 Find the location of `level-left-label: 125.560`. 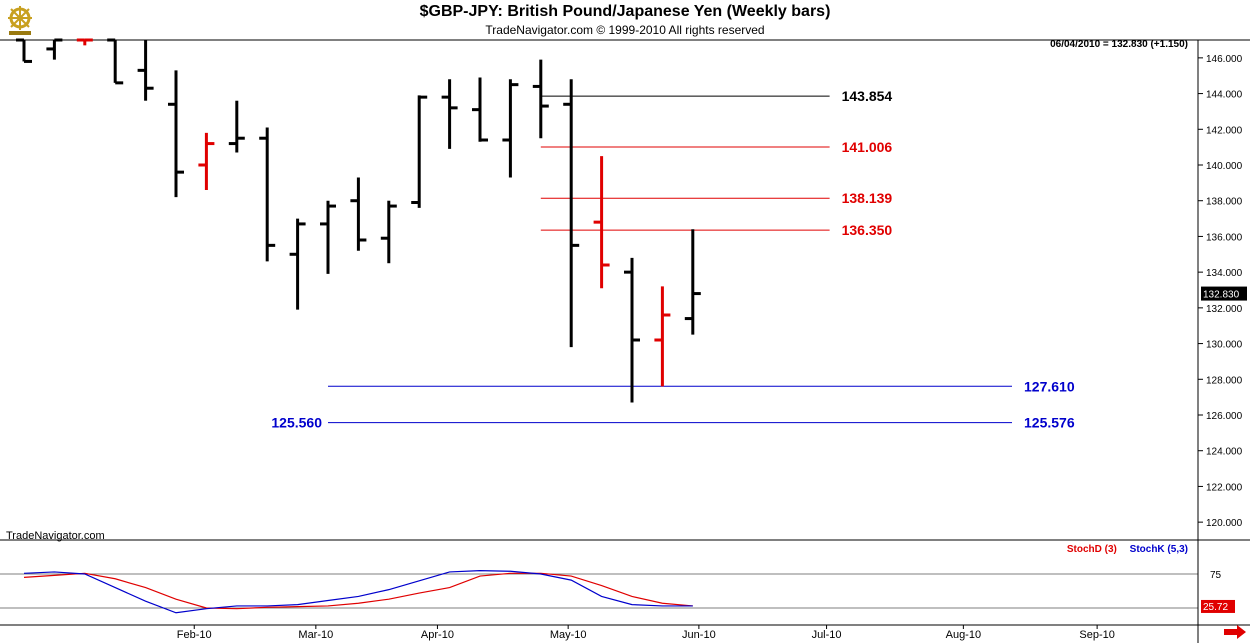

level-left-label: 125.560 is located at coordinates (296, 423).